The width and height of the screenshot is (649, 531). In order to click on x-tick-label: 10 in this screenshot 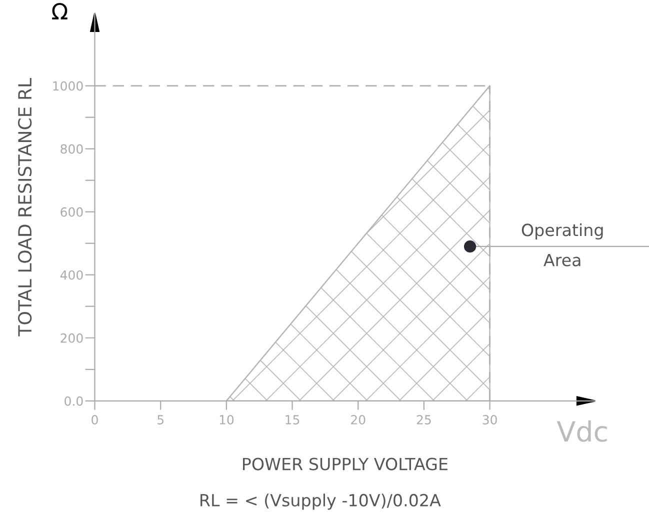, I will do `click(227, 419)`.